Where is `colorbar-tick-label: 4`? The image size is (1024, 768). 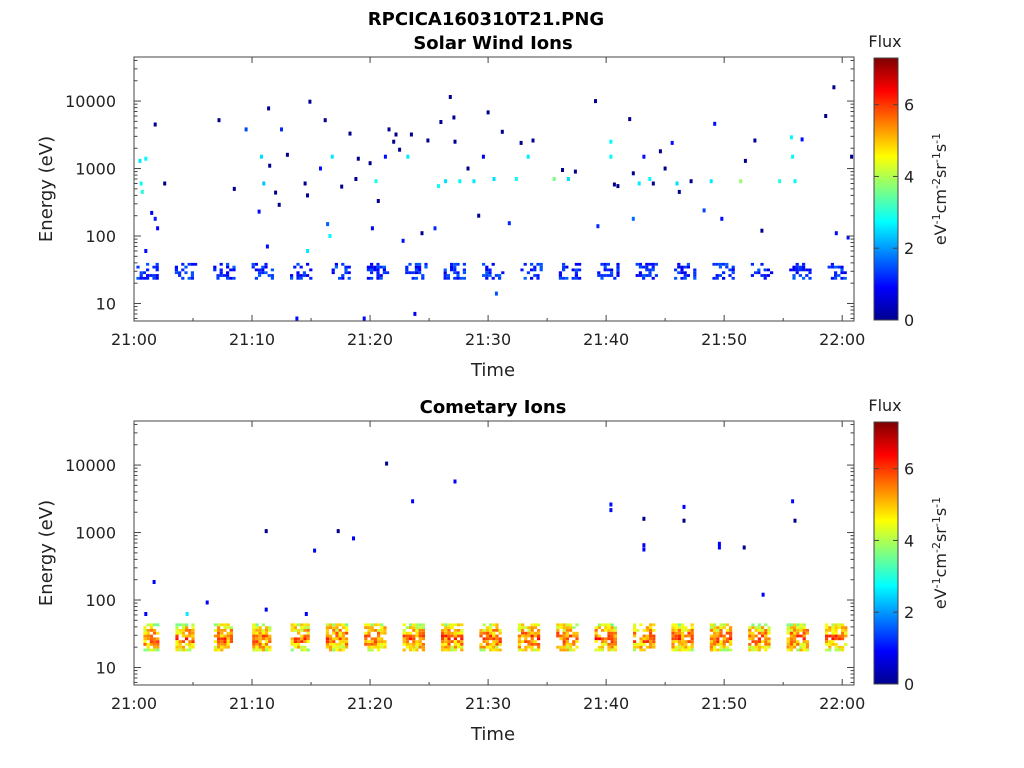 colorbar-tick-label: 4 is located at coordinates (909, 176).